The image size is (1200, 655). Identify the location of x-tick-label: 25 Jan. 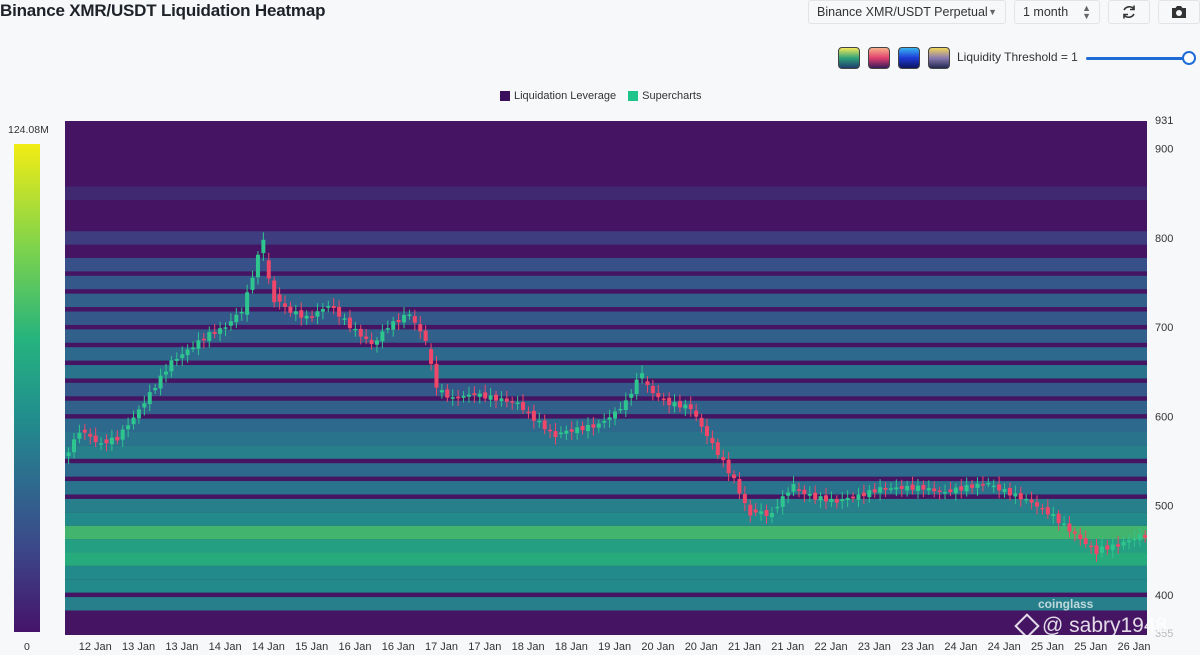
(1047, 647).